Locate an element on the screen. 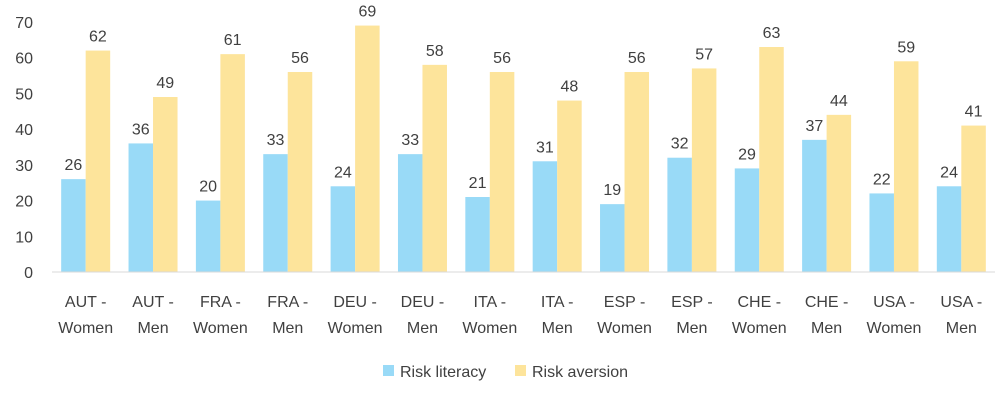 Image resolution: width=1005 pixels, height=404 pixels. legend-label: Risk aversion is located at coordinates (580, 372).